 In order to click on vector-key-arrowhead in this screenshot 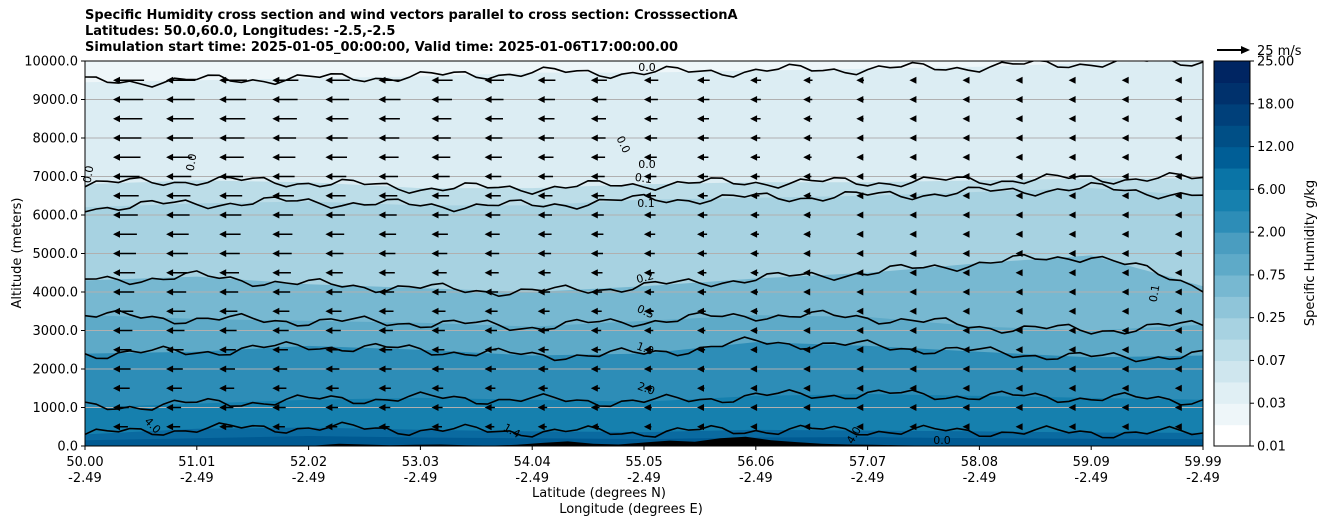, I will do `click(1245, 50)`.